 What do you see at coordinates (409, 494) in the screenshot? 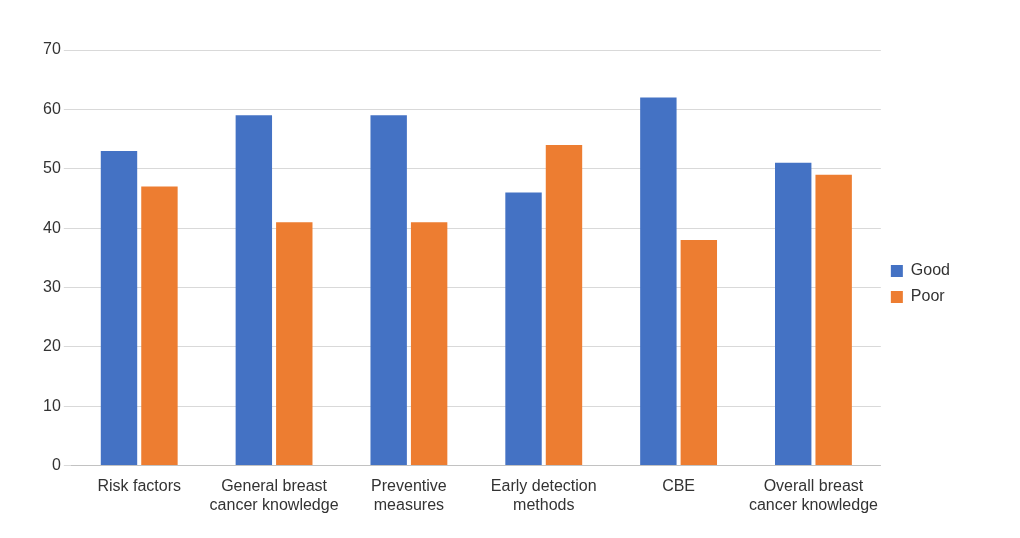
I see `x-tick-label: Preventive measures` at bounding box center [409, 494].